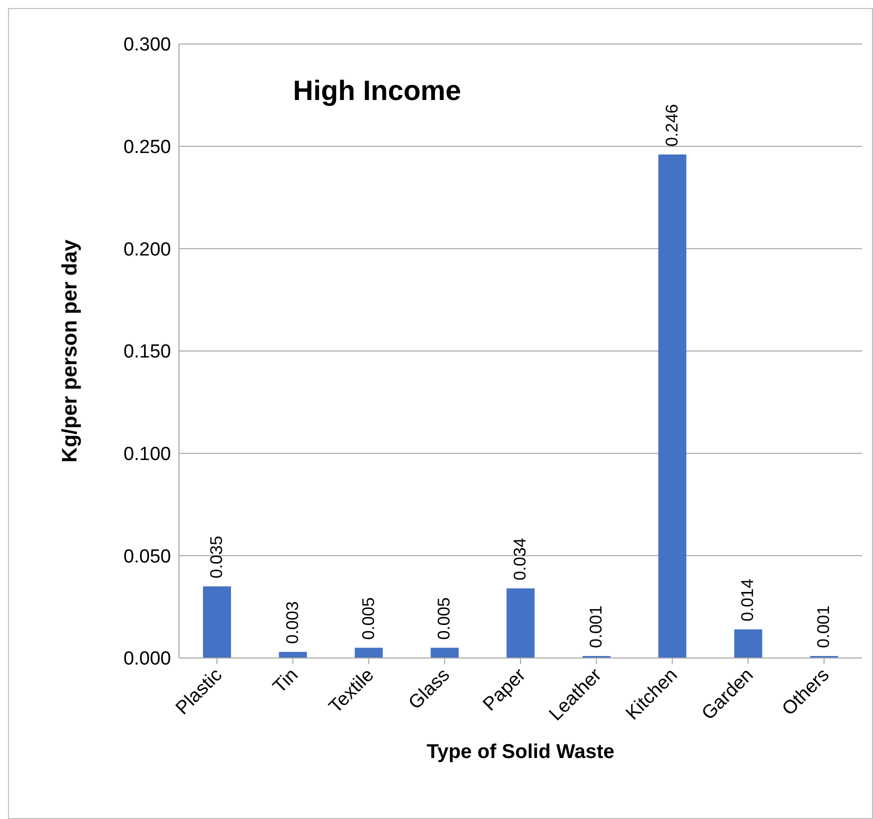 The width and height of the screenshot is (873, 819). What do you see at coordinates (147, 659) in the screenshot?
I see `y-tick-label: 0.000` at bounding box center [147, 659].